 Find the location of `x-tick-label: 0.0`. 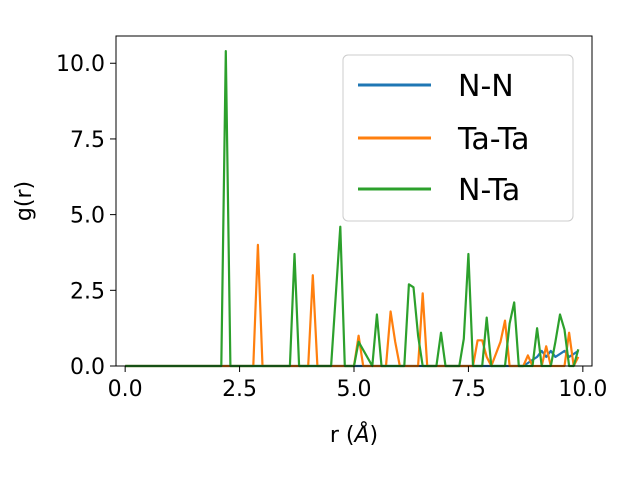

x-tick-label: 0.0 is located at coordinates (125, 389).